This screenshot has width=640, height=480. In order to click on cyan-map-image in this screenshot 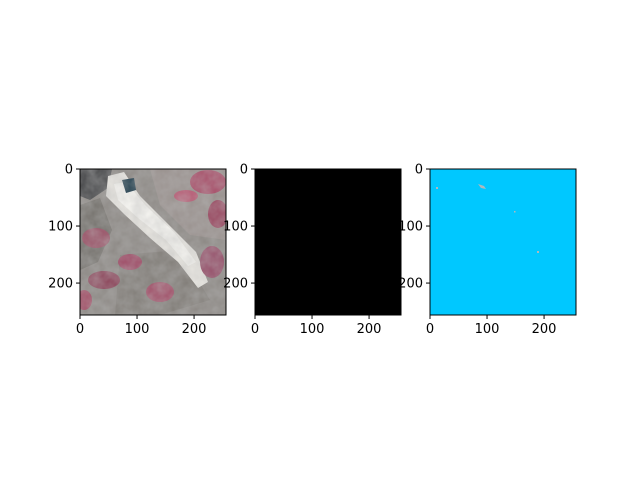, I will do `click(503, 242)`.